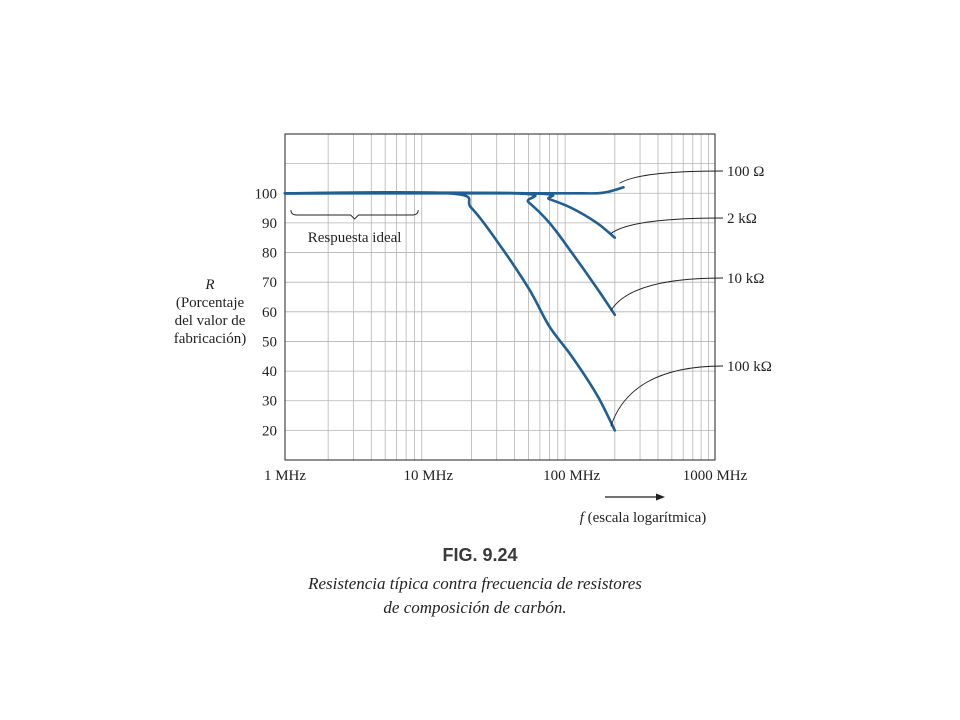 The image size is (960, 720). Describe the element at coordinates (210, 321) in the screenshot. I see `y-axis-label-line-3: del valor de` at that location.